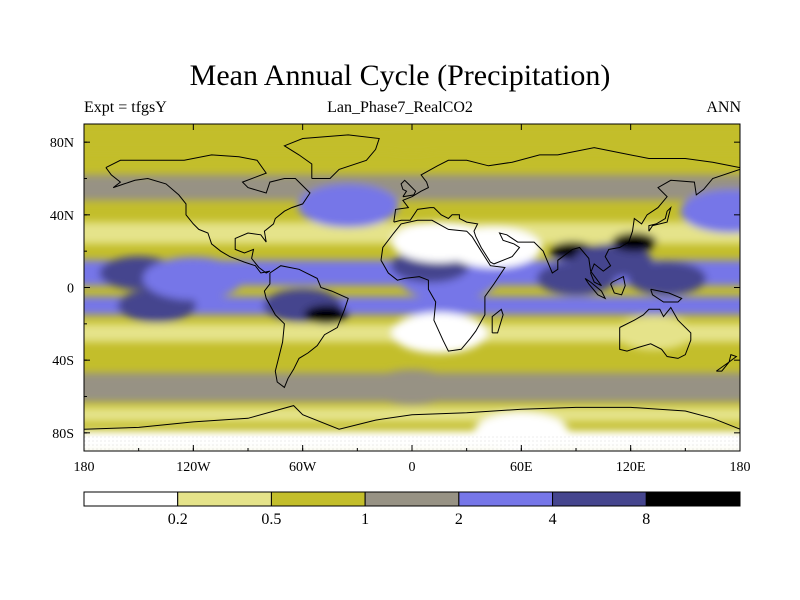 The width and height of the screenshot is (800, 600). Describe the element at coordinates (63, 434) in the screenshot. I see `y-tick-label: 80S` at that location.